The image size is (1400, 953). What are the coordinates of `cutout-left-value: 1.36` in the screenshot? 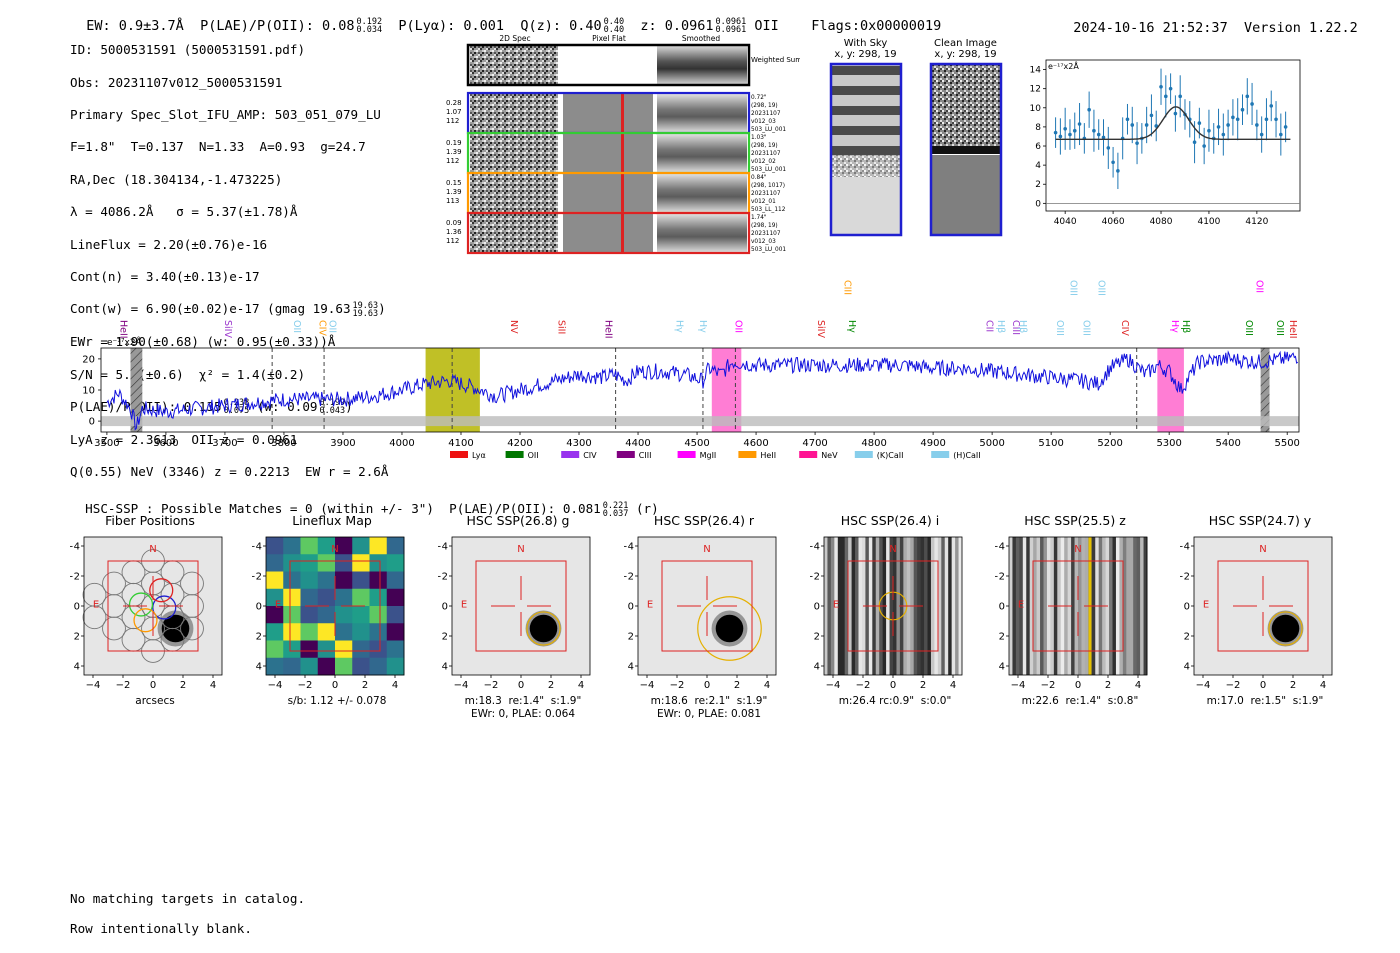 It's located at (454, 232).